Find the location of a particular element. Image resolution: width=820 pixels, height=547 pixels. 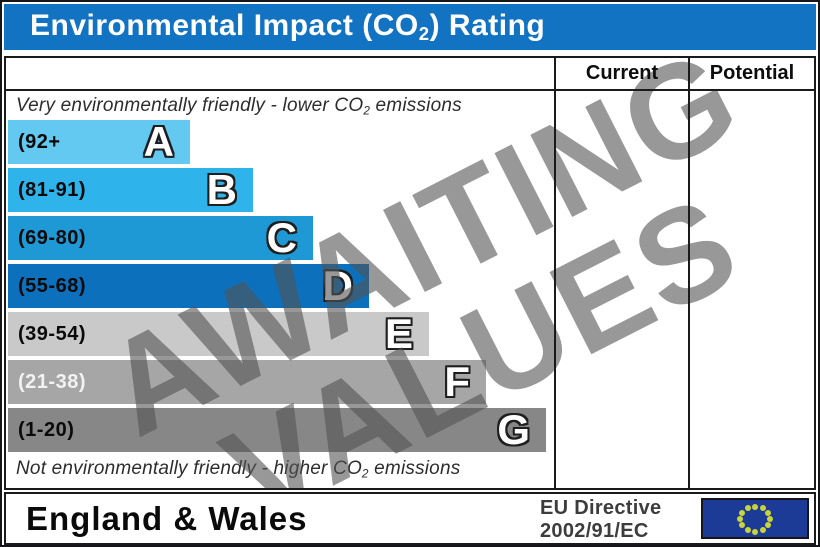

rating-band-row-g: (1-20) G is located at coordinates (277, 430).